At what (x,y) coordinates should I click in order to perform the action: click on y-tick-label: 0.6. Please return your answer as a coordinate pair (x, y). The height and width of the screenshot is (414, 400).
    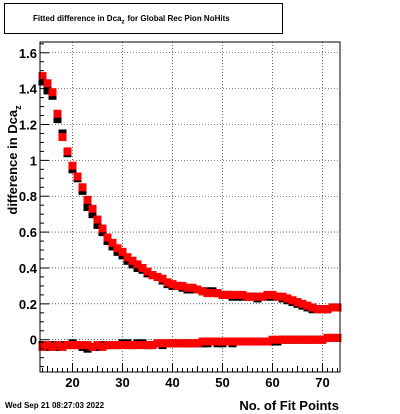
    Looking at the image, I should click on (28, 232).